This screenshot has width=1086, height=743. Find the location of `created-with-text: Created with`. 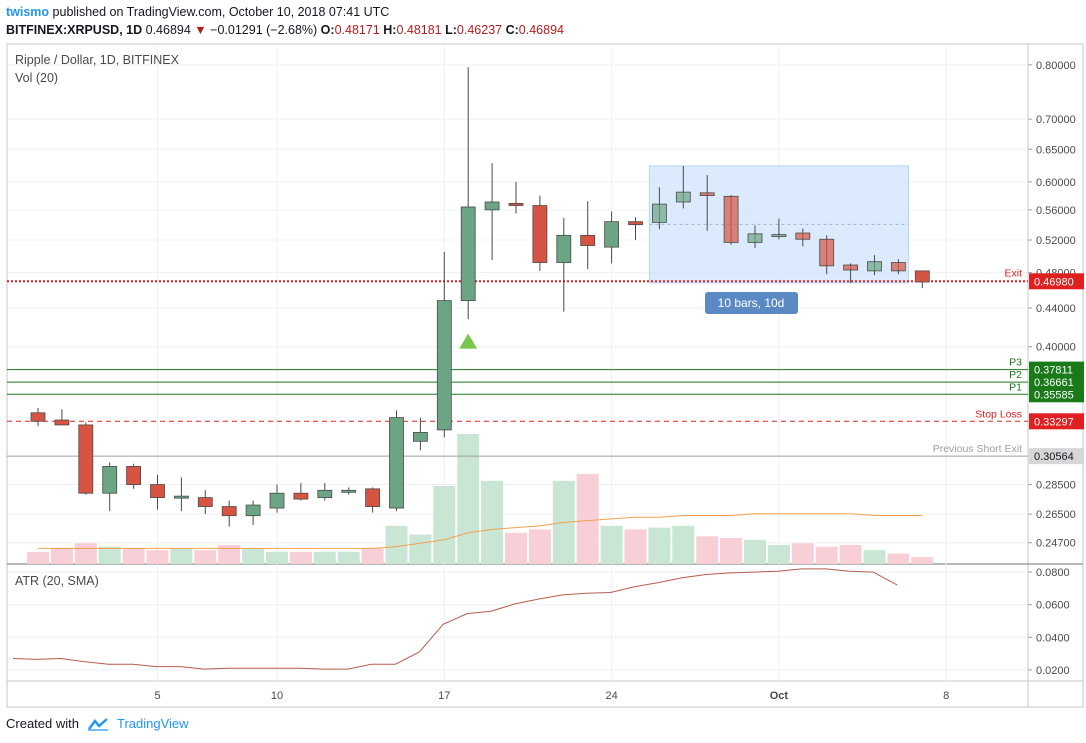

created-with-text: Created with is located at coordinates (42, 723).